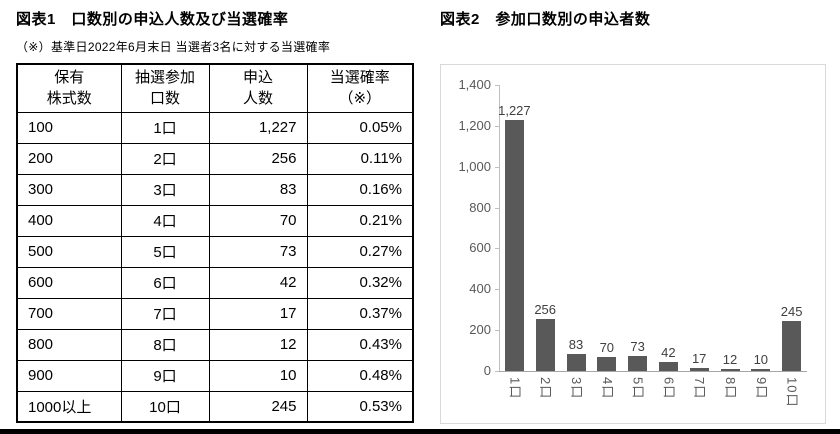 The width and height of the screenshot is (840, 434). Describe the element at coordinates (791, 311) in the screenshot. I see `bar-value-label: 245` at that location.